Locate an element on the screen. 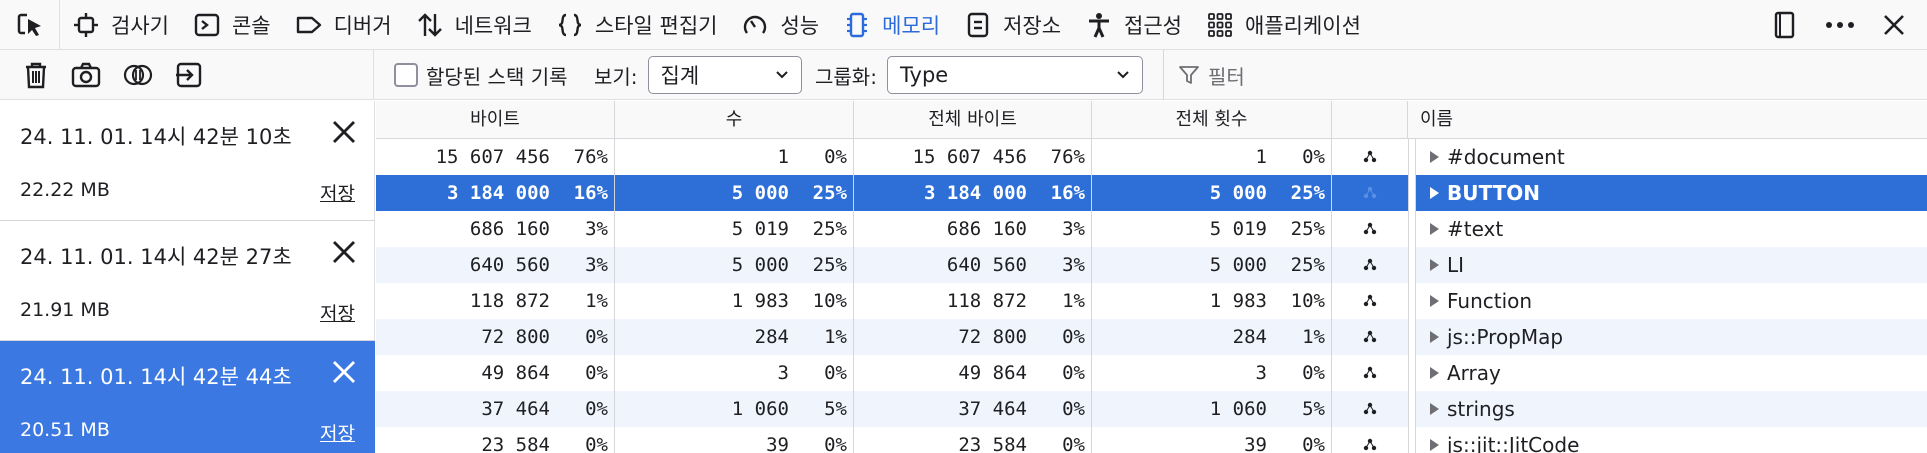 This screenshot has height=453, width=1927. node-name: #text is located at coordinates (1466, 229).